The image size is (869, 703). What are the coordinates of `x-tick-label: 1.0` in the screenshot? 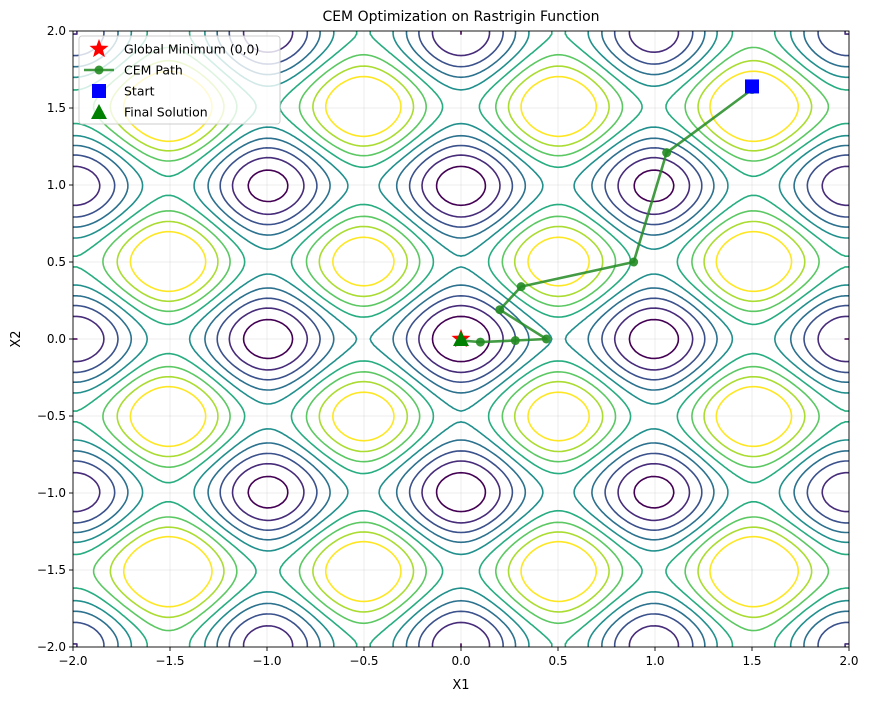 It's located at (654, 661).